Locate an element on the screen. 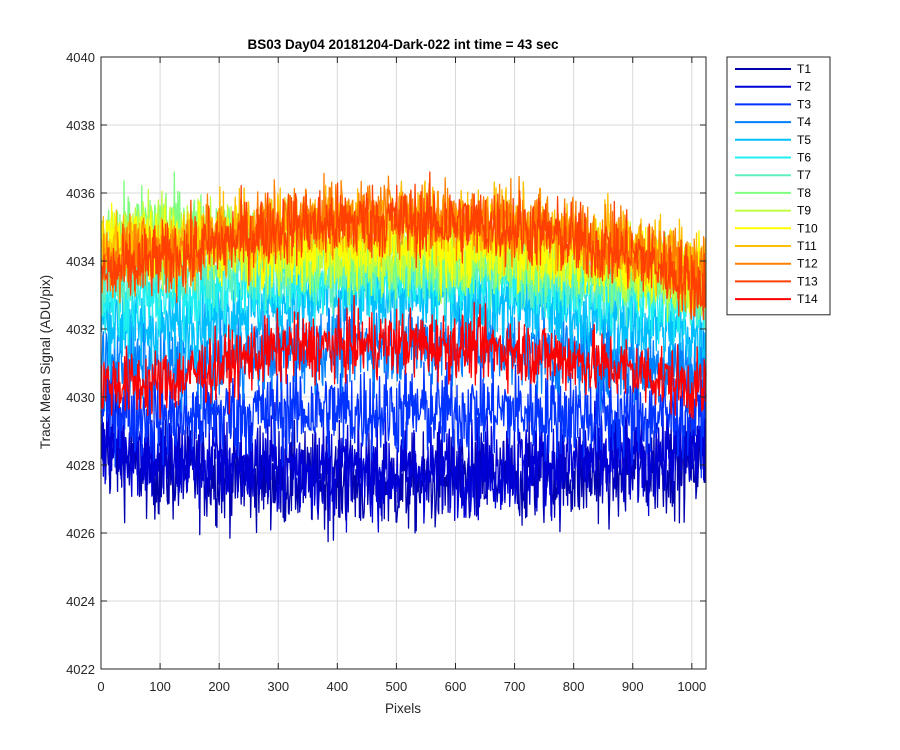  series-line-t5 is located at coordinates (403, 311).